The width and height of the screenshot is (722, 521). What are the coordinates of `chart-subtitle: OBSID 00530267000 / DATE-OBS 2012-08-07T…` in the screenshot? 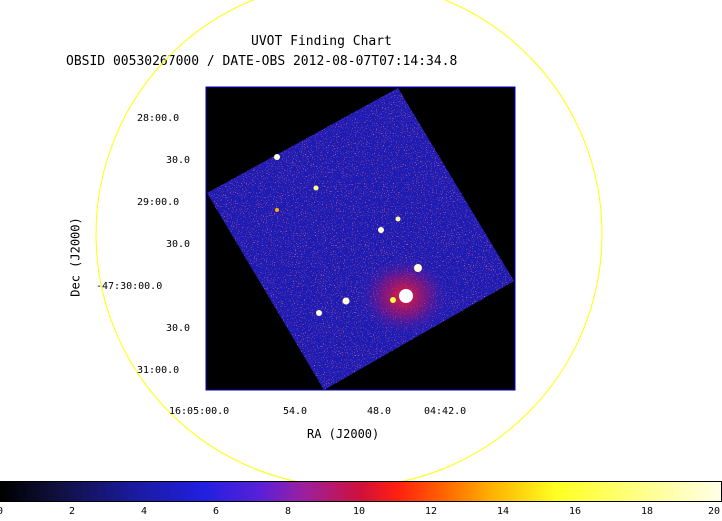 It's located at (262, 61).